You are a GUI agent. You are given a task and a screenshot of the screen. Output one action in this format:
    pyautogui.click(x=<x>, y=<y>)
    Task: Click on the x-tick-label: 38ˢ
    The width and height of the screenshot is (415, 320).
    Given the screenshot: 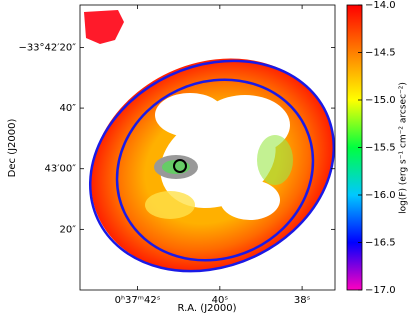 What is the action you would take?
    pyautogui.click(x=302, y=300)
    